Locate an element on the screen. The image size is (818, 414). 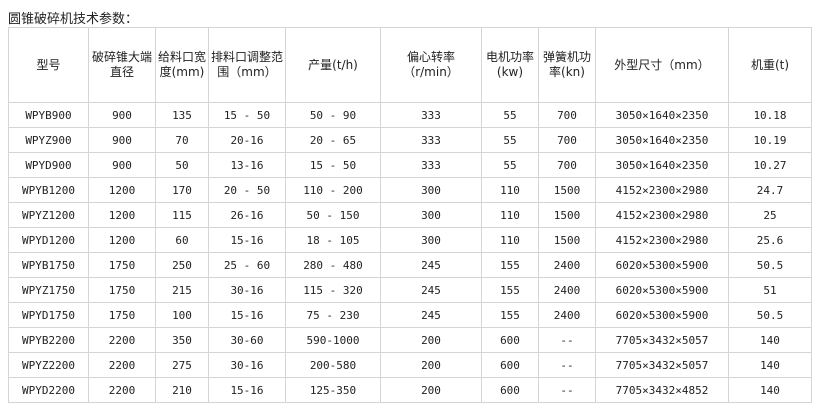
table-cell: 170 is located at coordinates (182, 190).